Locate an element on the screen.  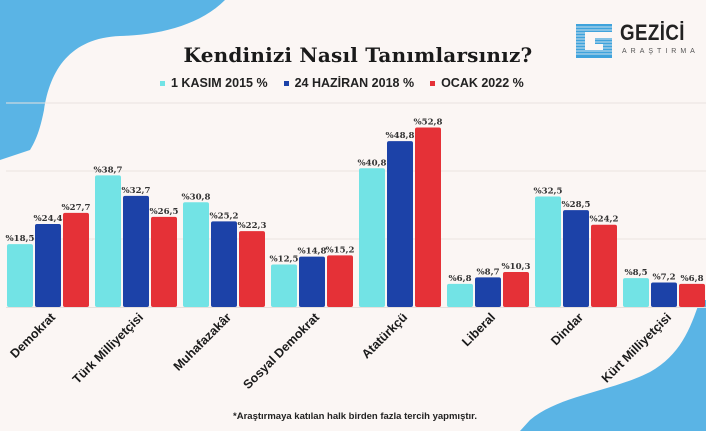
data-label: %52,8 is located at coordinates (427, 122).